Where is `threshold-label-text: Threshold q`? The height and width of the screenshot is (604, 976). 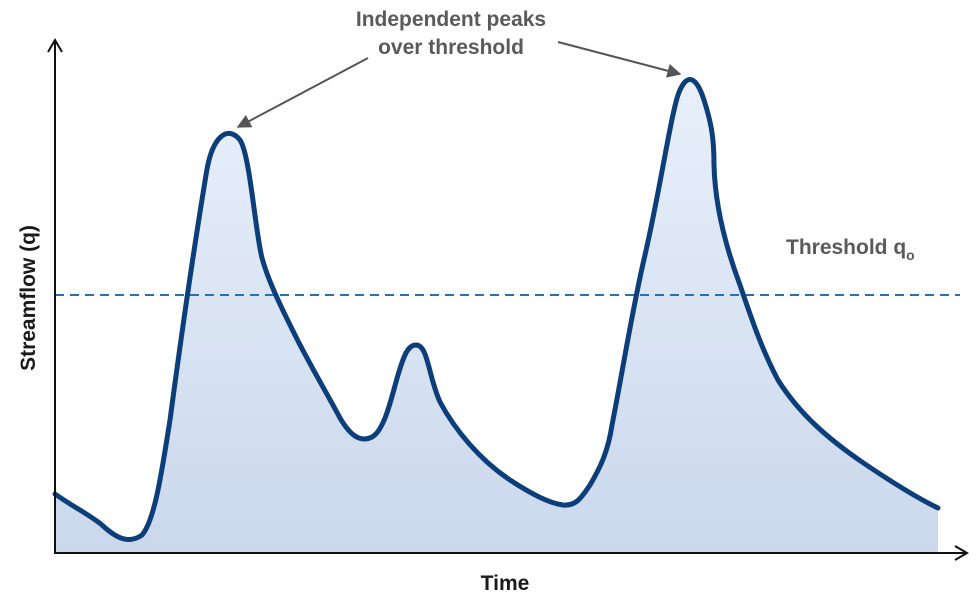 threshold-label-text: Threshold q is located at coordinates (846, 247).